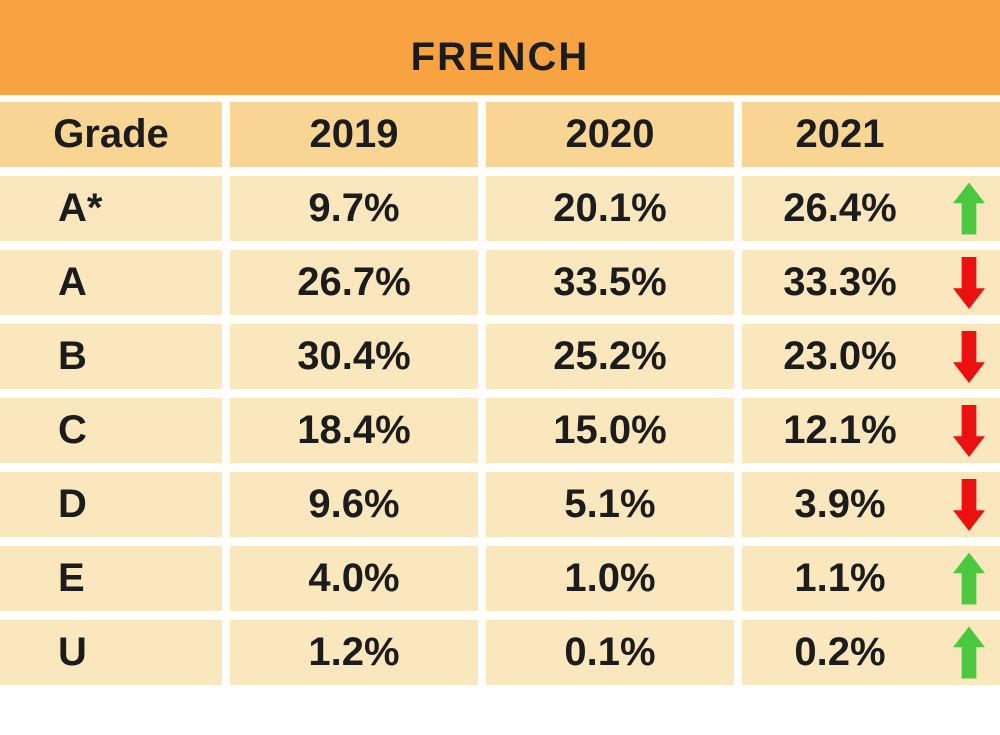 The image size is (1000, 735). I want to click on value-cell-2019: 1.2%, so click(354, 652).